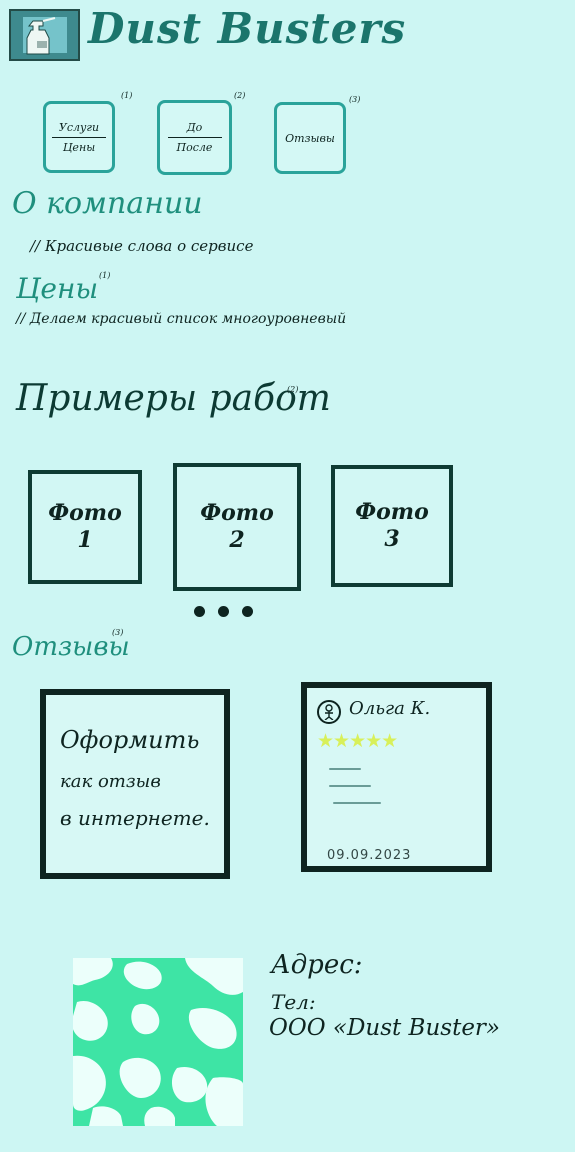 The height and width of the screenshot is (1152, 575). What do you see at coordinates (118, 632) in the screenshot?
I see `reviews-ref: (3)` at bounding box center [118, 632].